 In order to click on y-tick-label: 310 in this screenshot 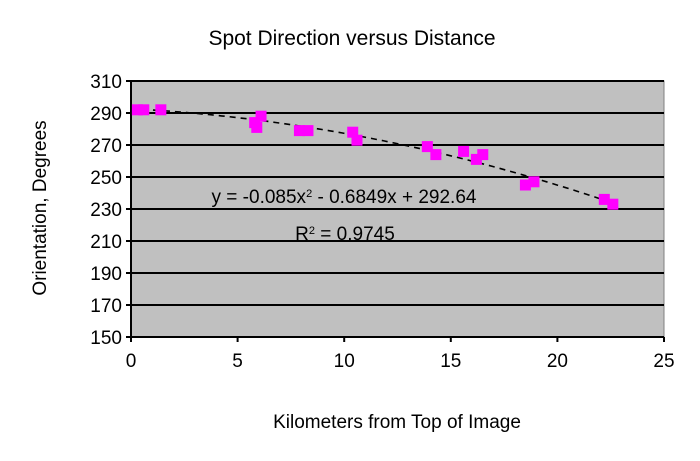, I will do `click(106, 82)`.